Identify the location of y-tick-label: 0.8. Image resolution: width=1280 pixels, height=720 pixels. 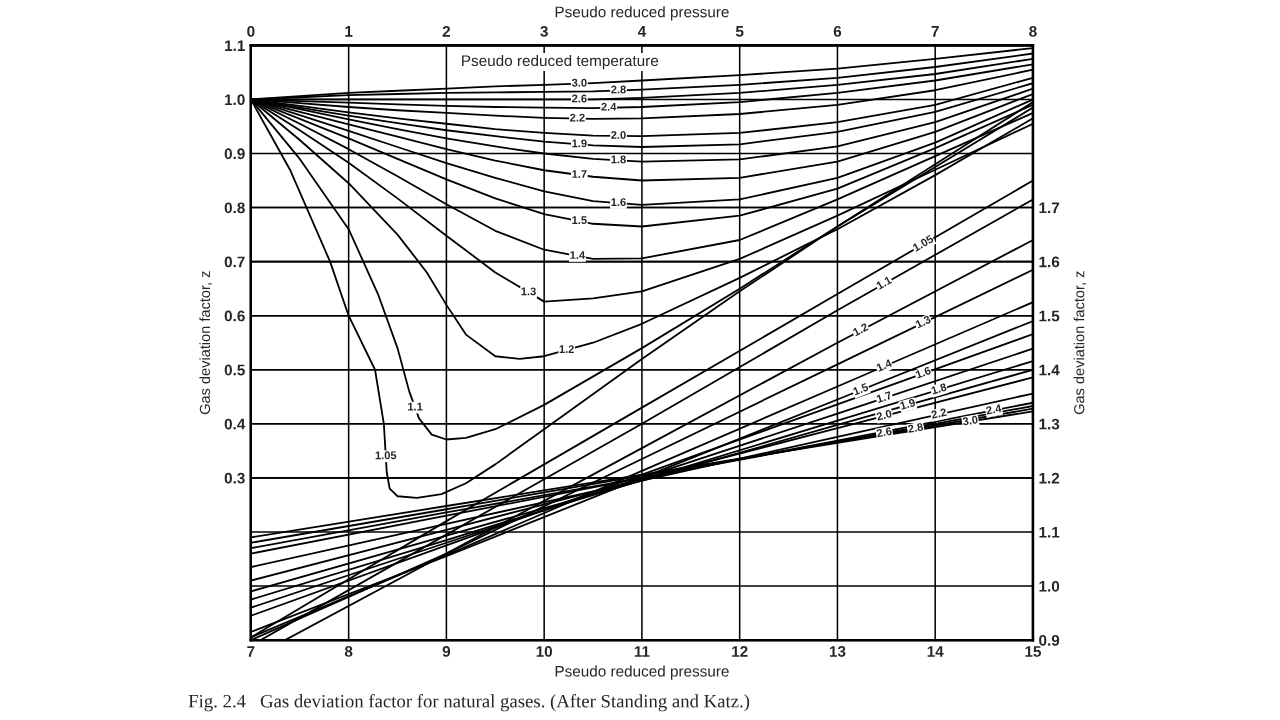
(234, 208).